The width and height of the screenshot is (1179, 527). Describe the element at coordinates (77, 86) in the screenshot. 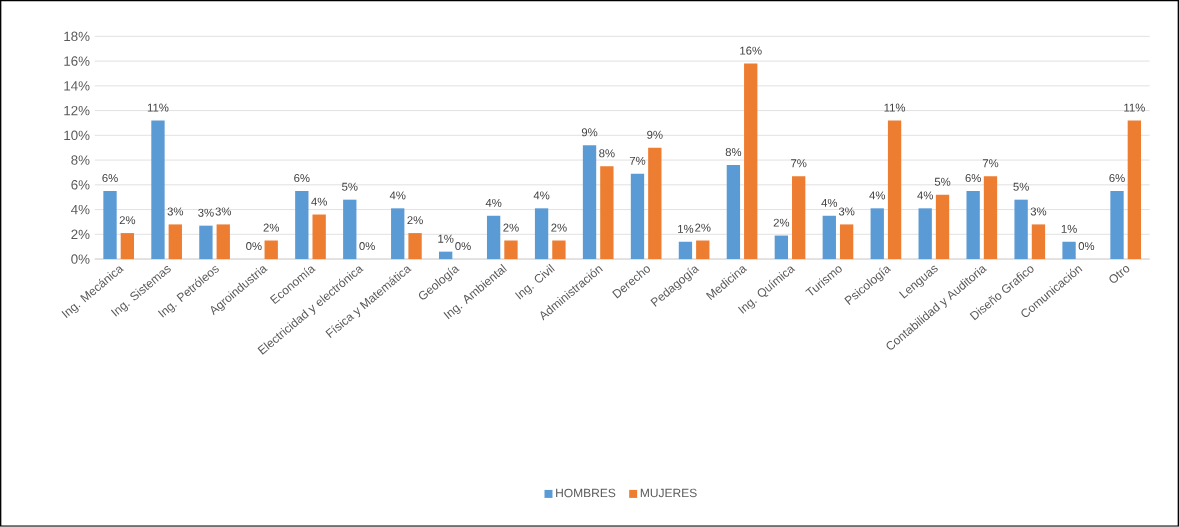

I see `y-tick-label: 14%` at that location.